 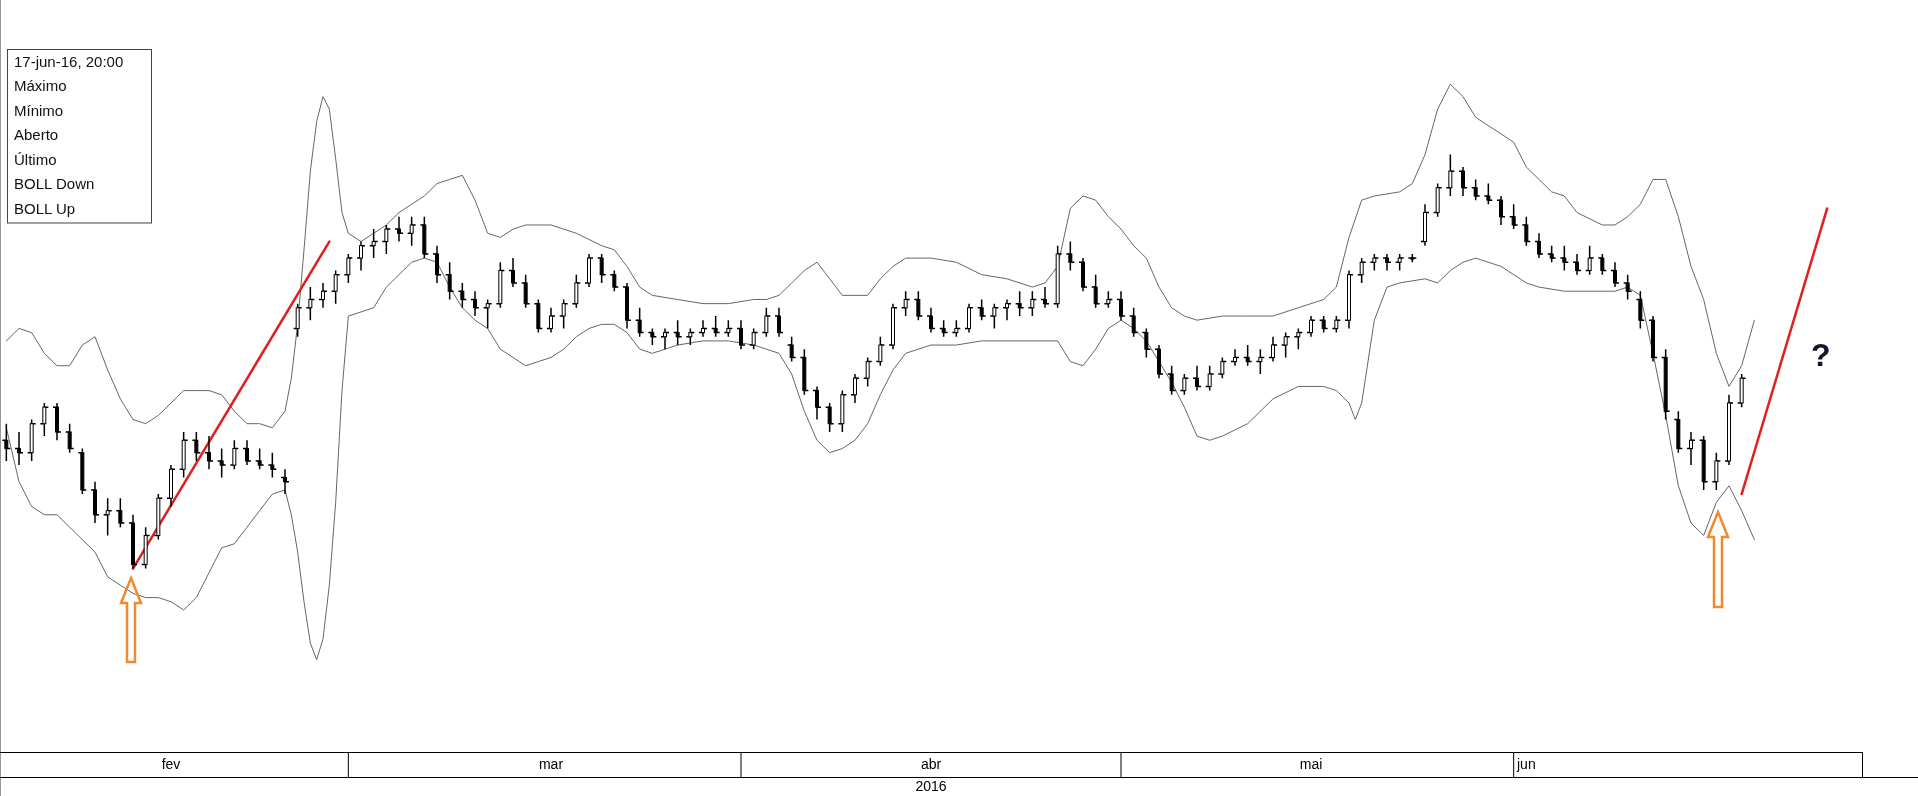 I want to click on annotation: ?, so click(x=1821, y=354).